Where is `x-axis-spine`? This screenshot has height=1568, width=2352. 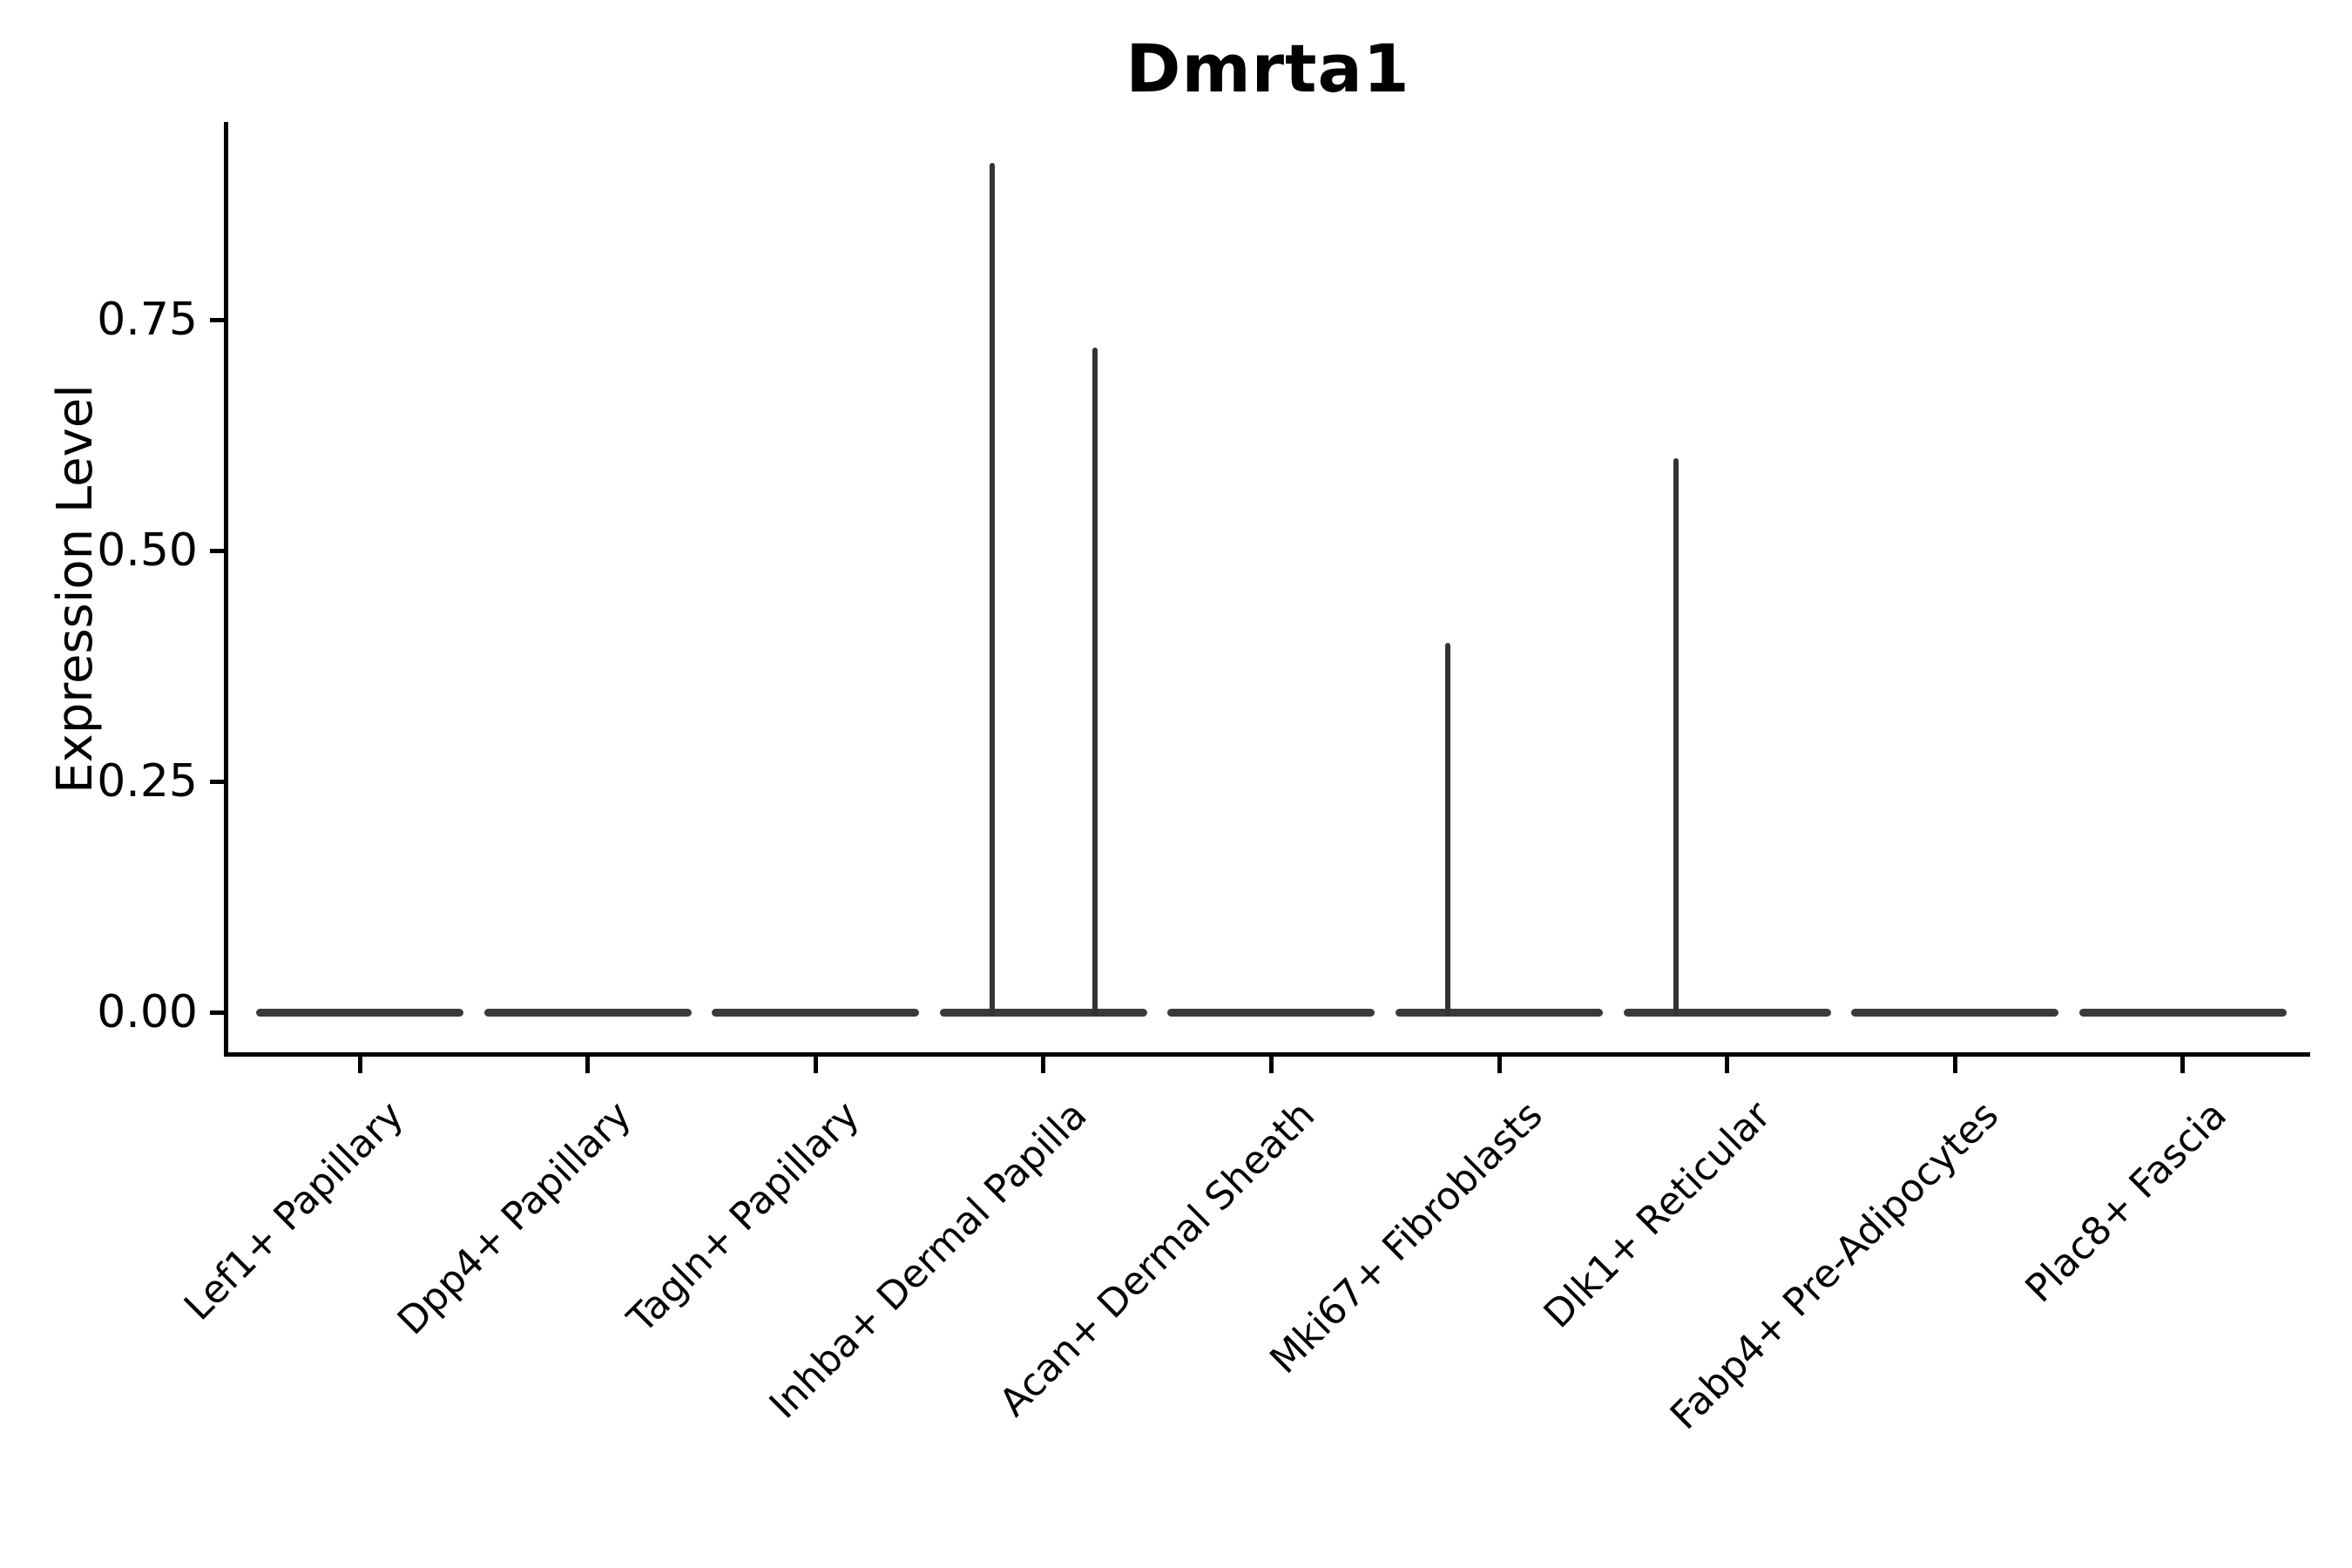 x-axis-spine is located at coordinates (1267, 1054).